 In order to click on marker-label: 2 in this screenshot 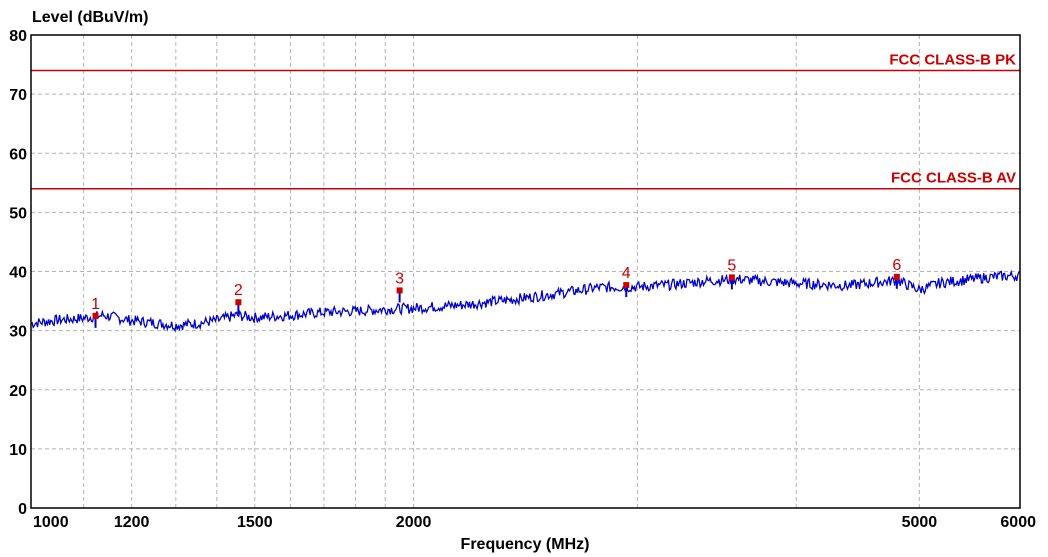, I will do `click(238, 290)`.